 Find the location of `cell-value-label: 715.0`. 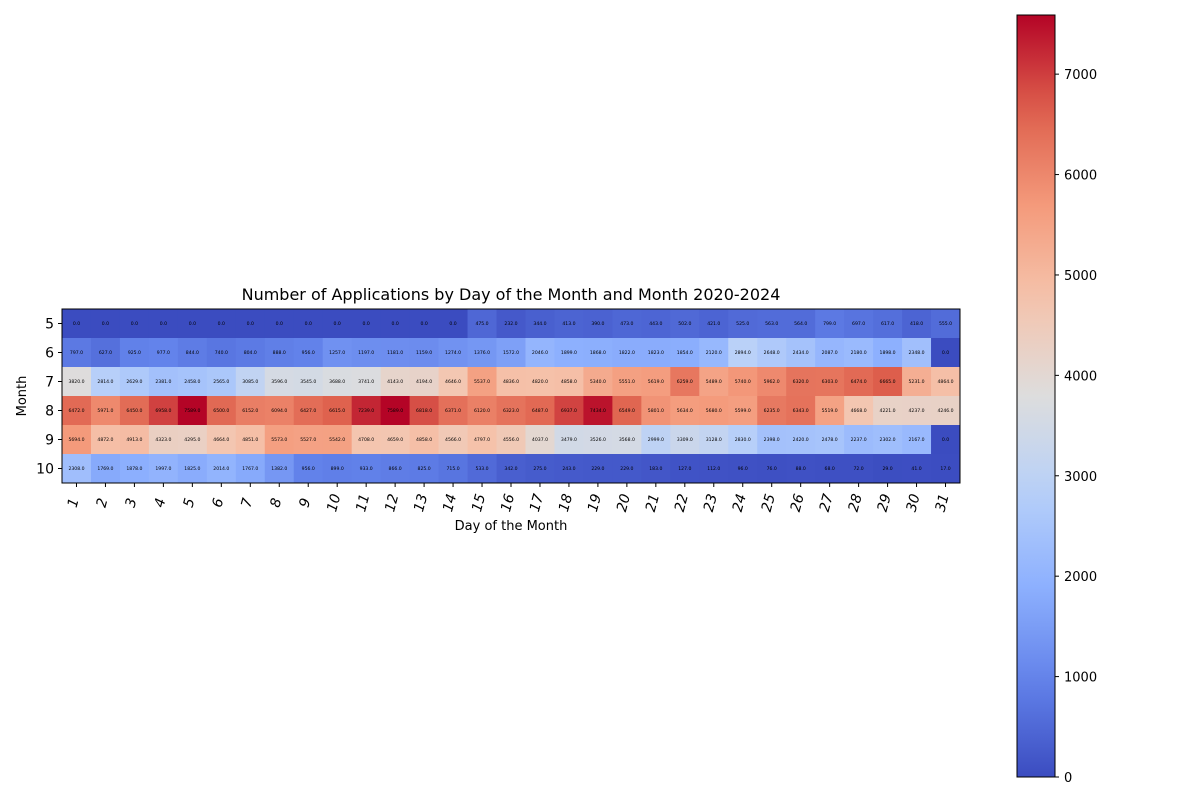

cell-value-label: 715.0 is located at coordinates (452, 469).